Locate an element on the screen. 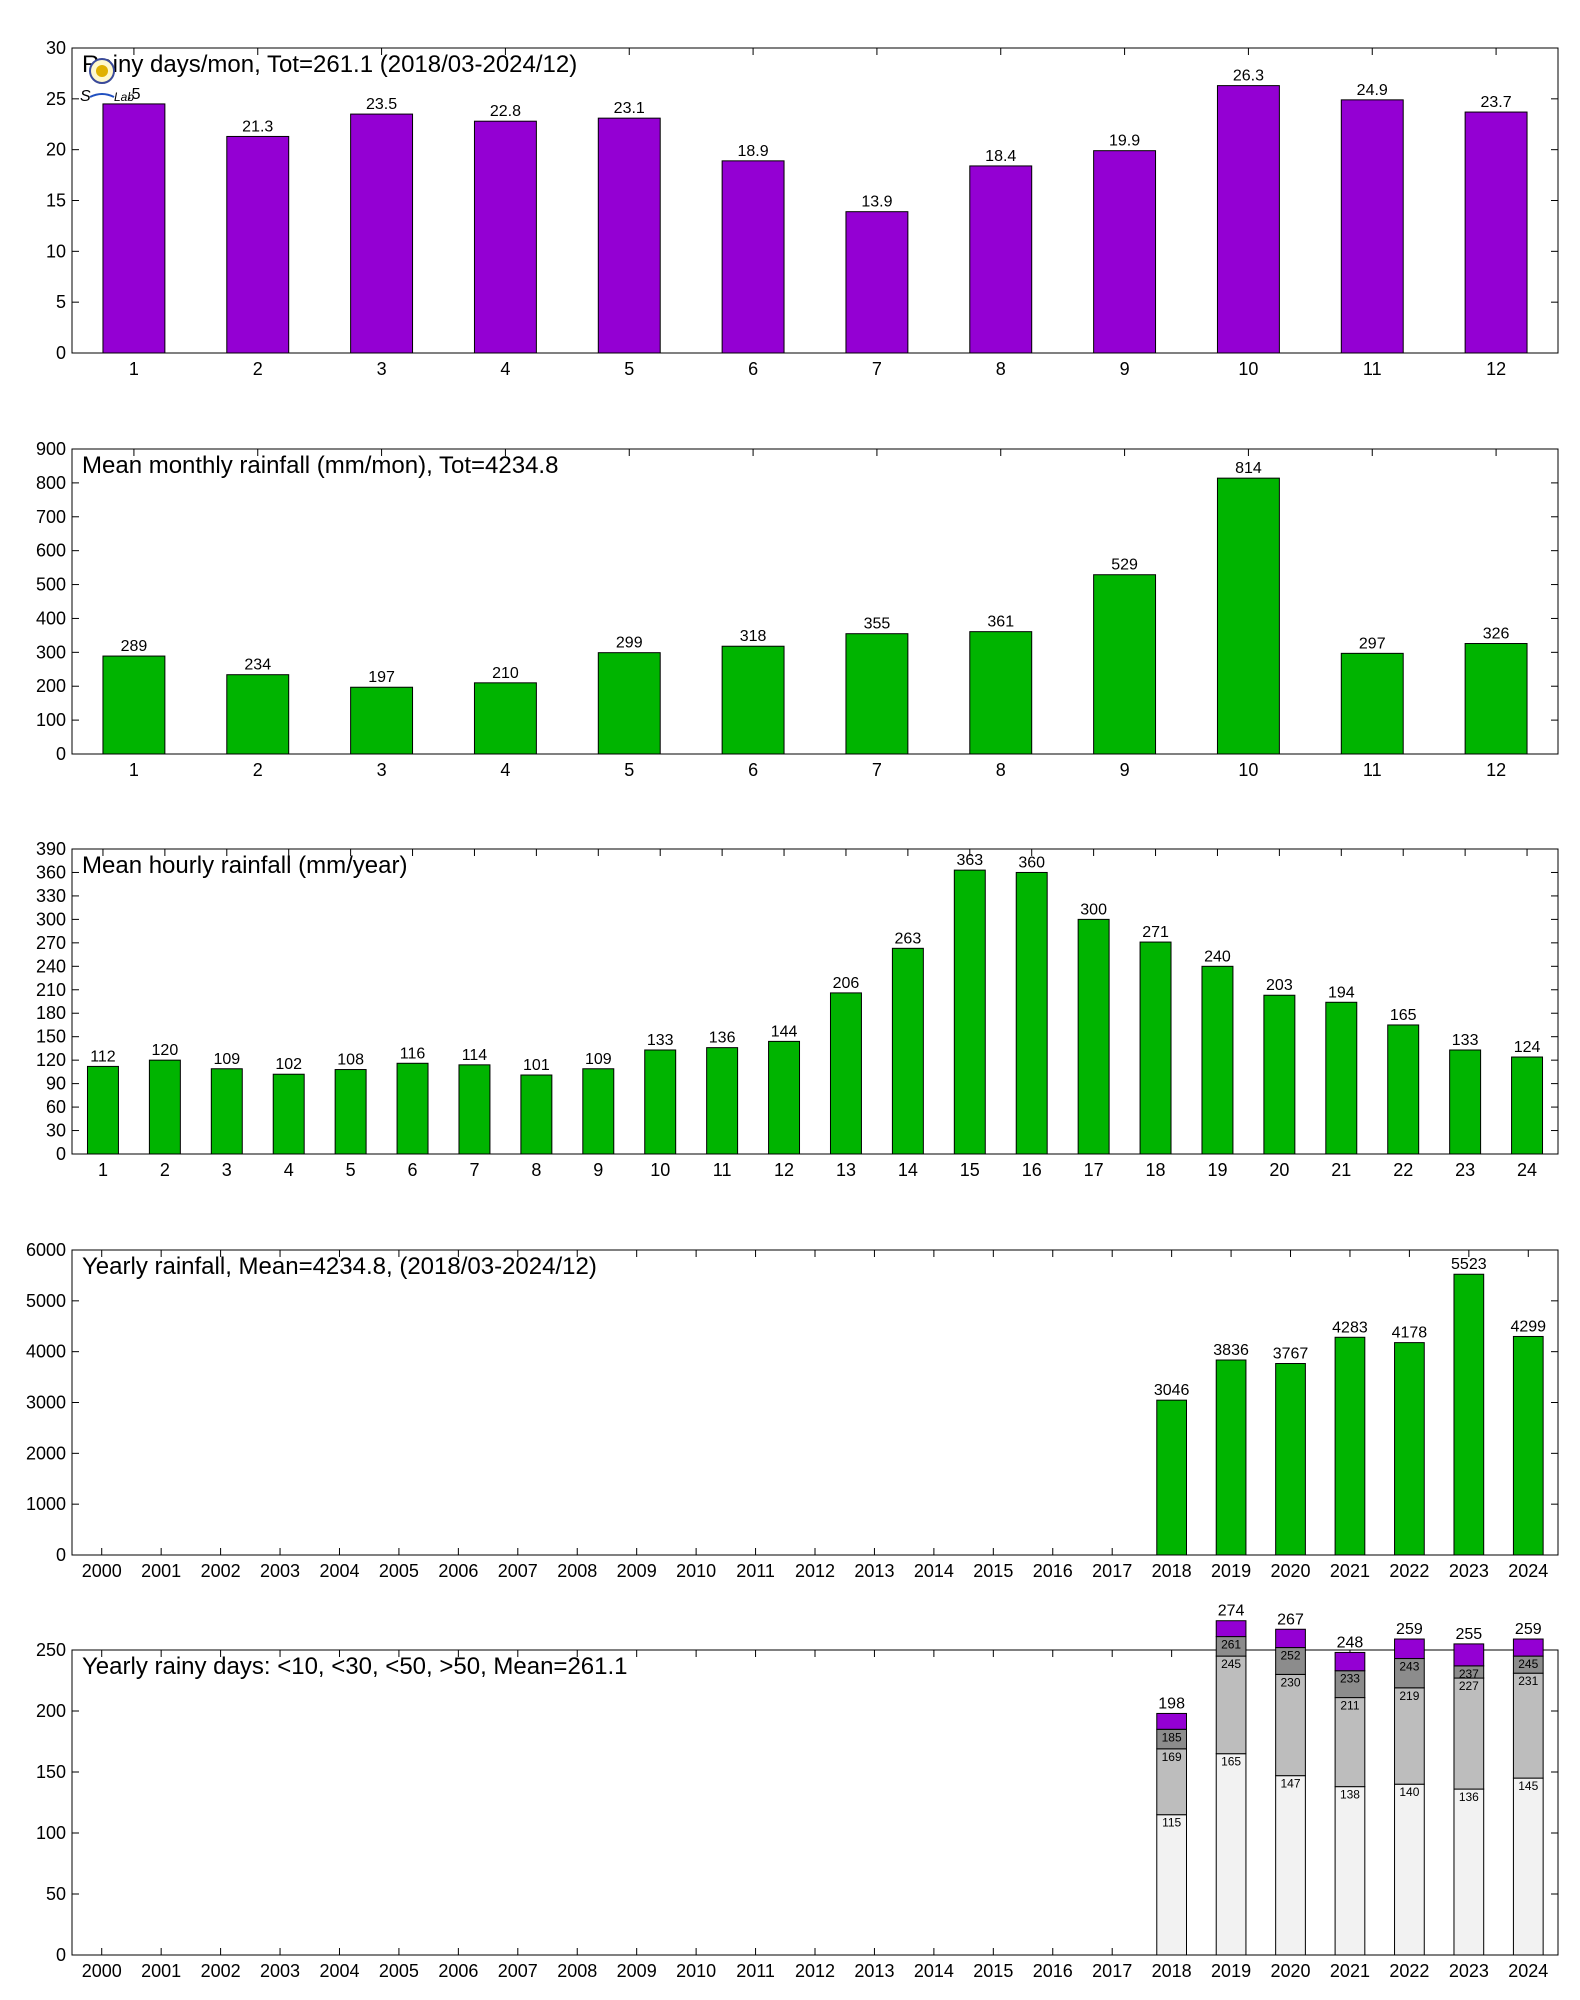 The image size is (1580, 2000). x-tick-label: 17 is located at coordinates (1094, 1170).